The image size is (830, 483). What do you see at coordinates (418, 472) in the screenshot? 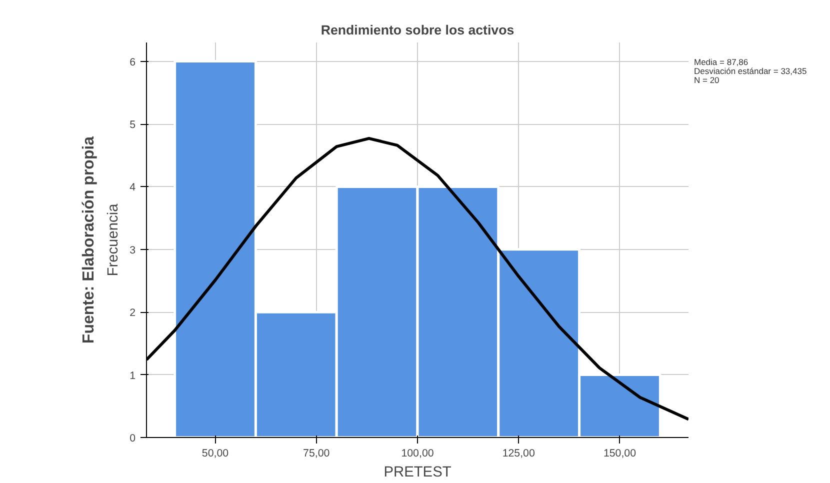
I see `x-axis-title: PRETEST` at bounding box center [418, 472].